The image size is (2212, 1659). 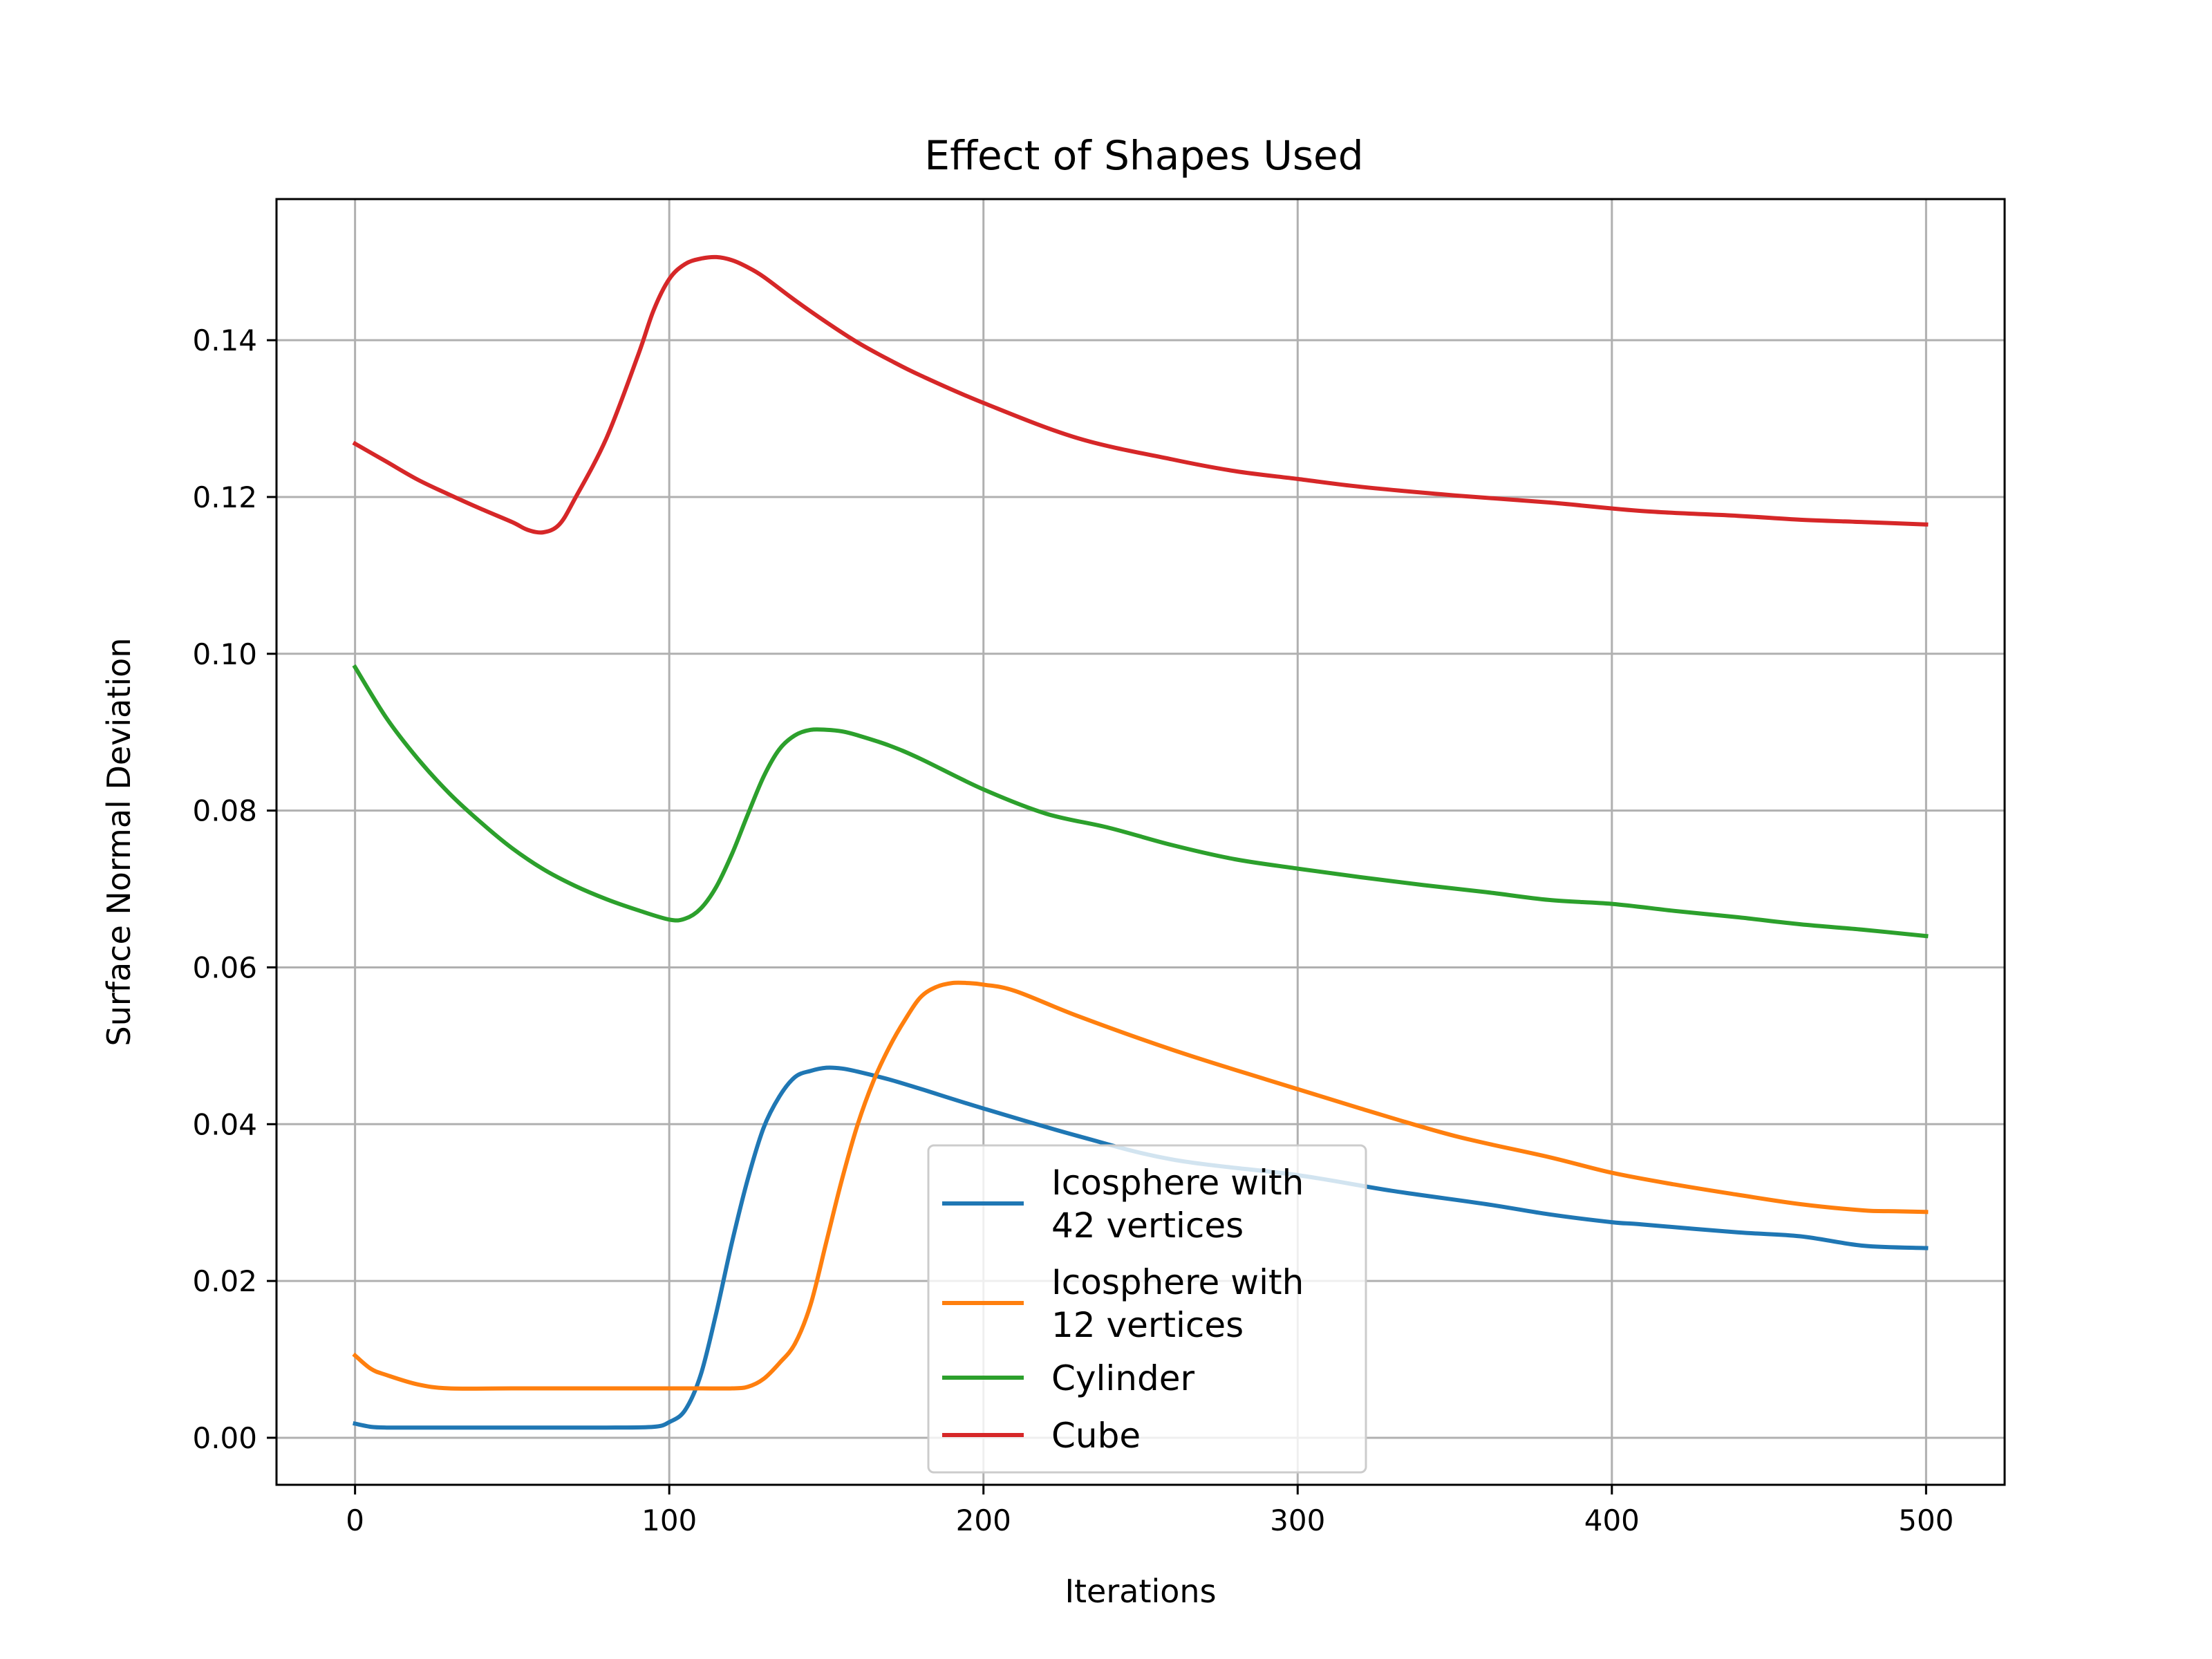 What do you see at coordinates (1925, 1520) in the screenshot?
I see `x-tick-label: 500` at bounding box center [1925, 1520].